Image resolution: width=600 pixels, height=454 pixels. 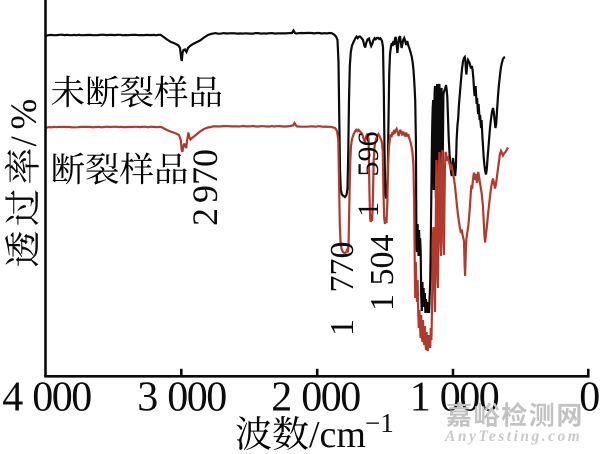 What do you see at coordinates (181, 398) in the screenshot?
I see `svg-text: 3 000` at bounding box center [181, 398].